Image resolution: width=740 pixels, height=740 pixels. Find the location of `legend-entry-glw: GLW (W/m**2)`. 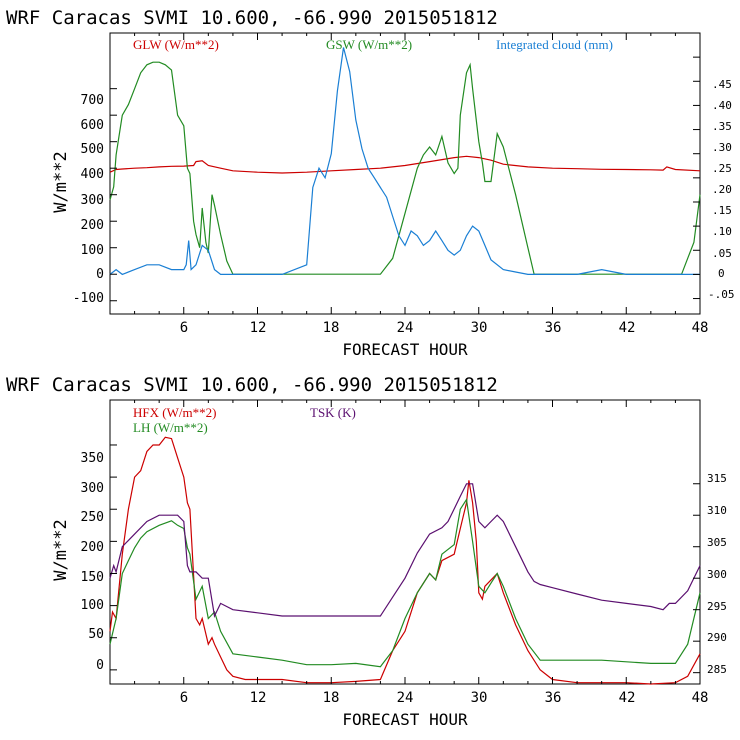

legend-entry-glw: GLW (W/m**2) is located at coordinates (176, 44).